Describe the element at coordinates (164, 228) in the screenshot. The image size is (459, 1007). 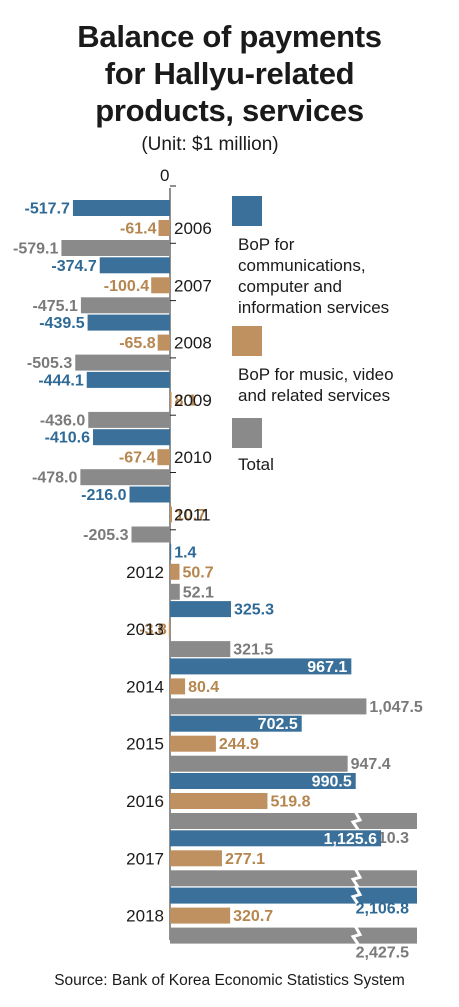
I see `bar-music-2006` at that location.